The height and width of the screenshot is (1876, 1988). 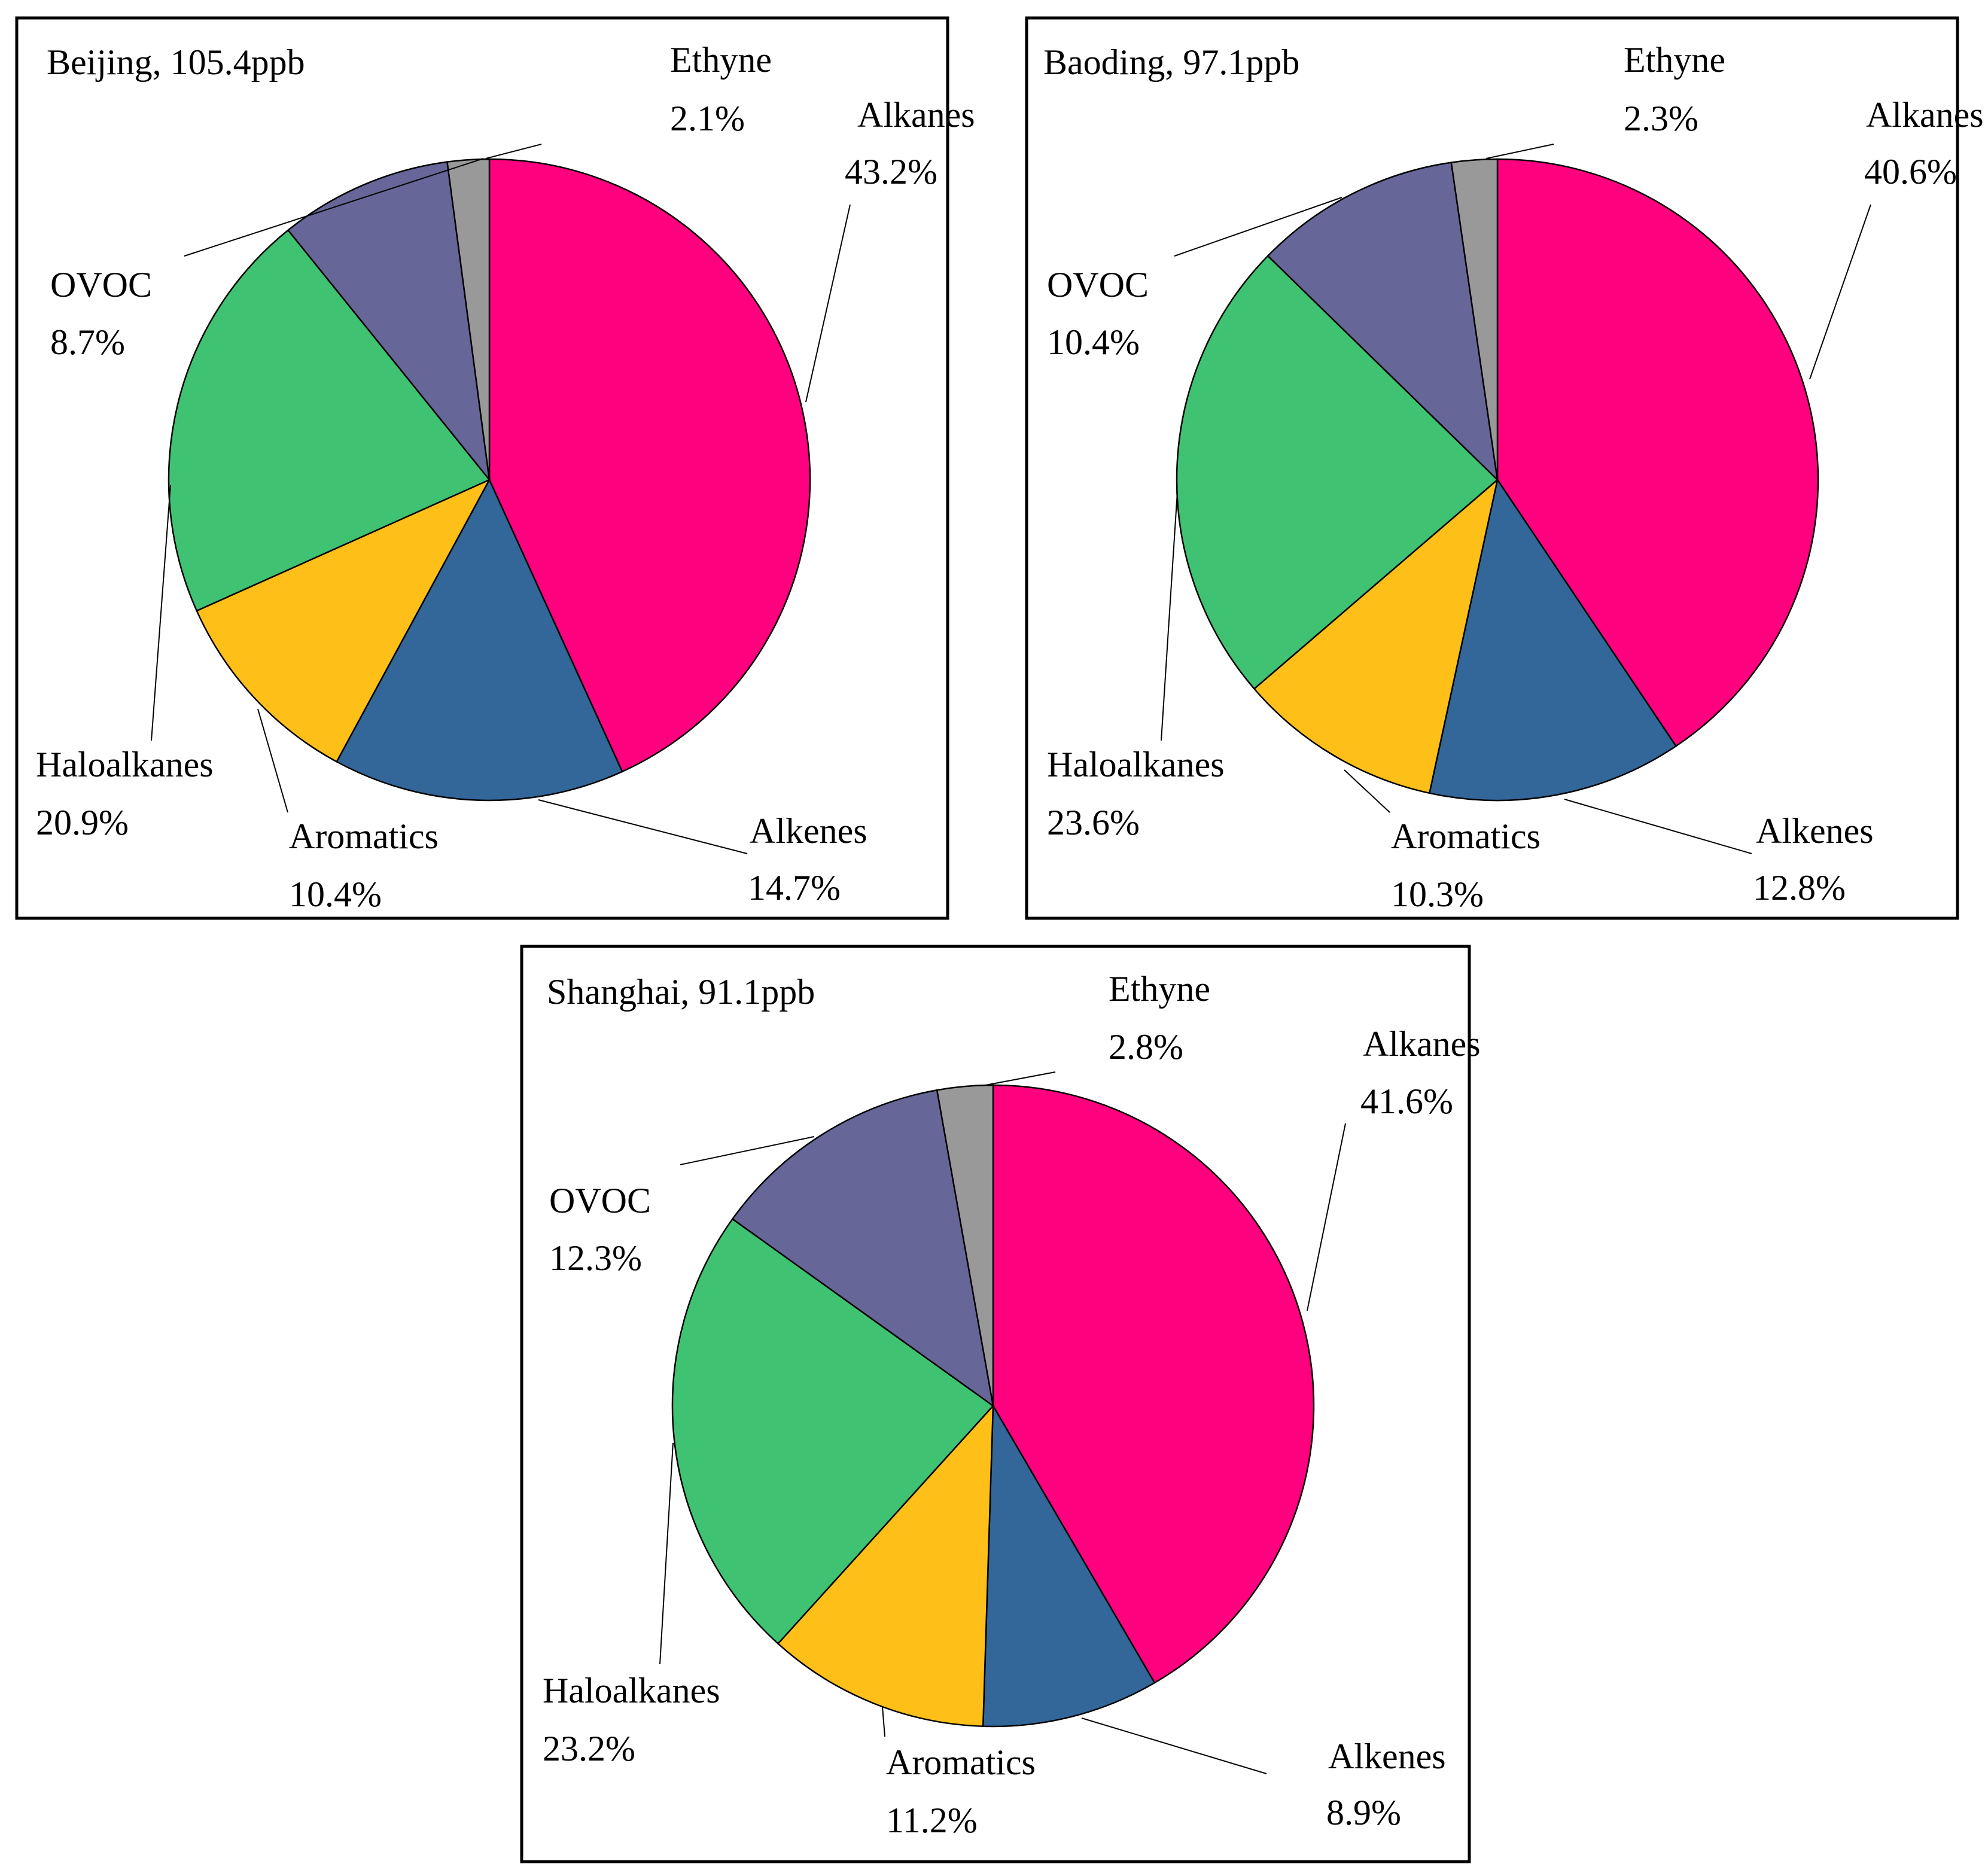 I want to click on slice-value-alkenes: 8.9%, so click(x=1363, y=1812).